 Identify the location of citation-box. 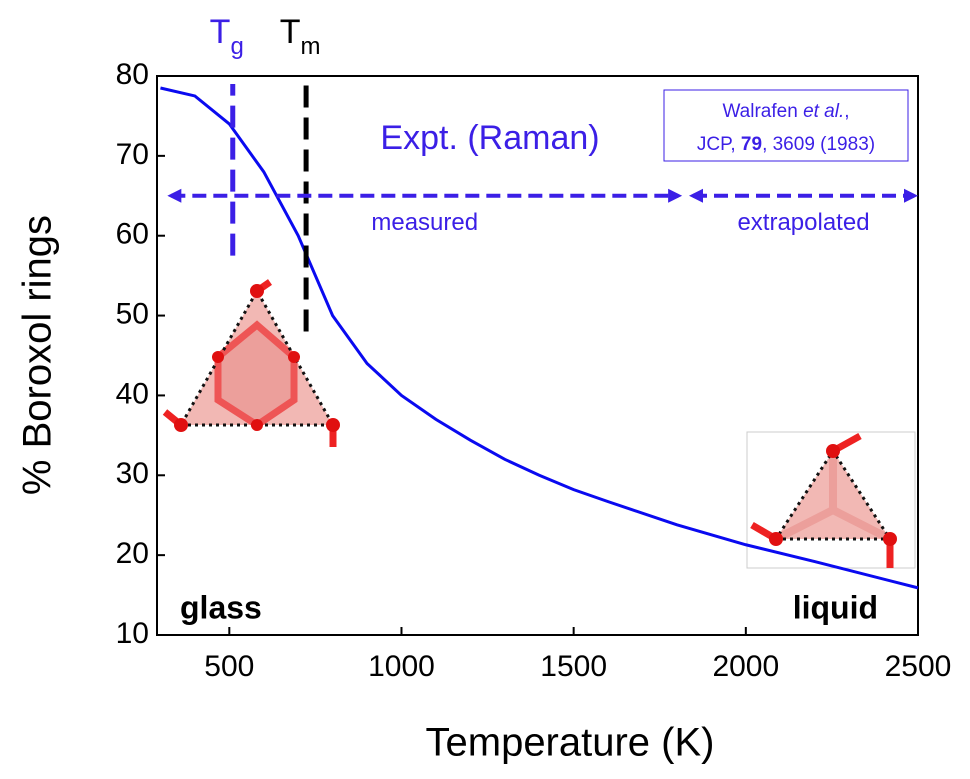
(786, 125).